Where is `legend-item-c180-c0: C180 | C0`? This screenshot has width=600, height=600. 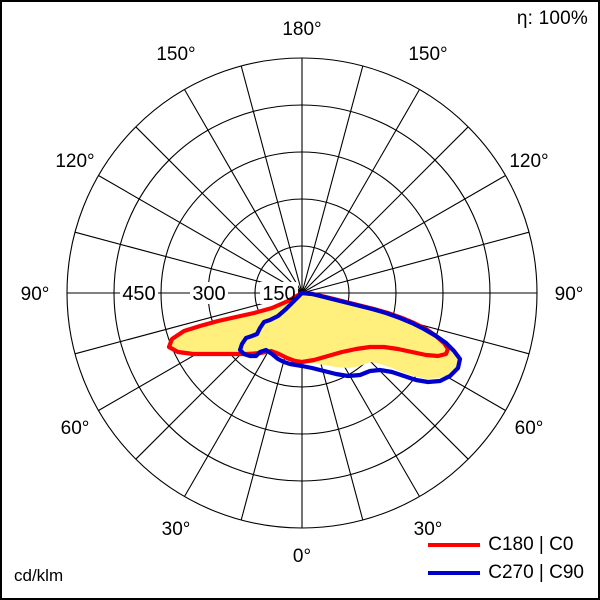 legend-item-c180-c0: C180 | C0 is located at coordinates (506, 545).